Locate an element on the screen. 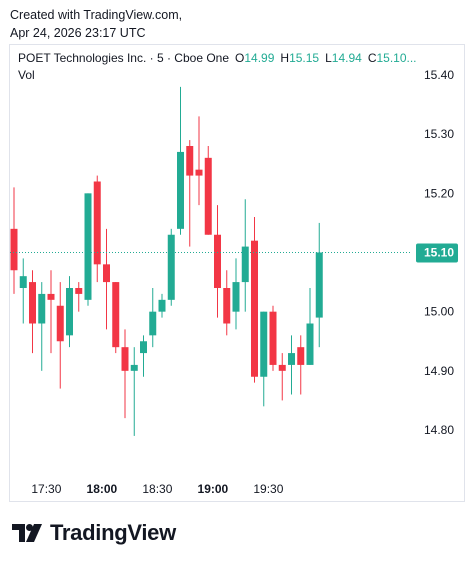 This screenshot has width=476, height=563. price-tick-label: 15.40 is located at coordinates (439, 75).